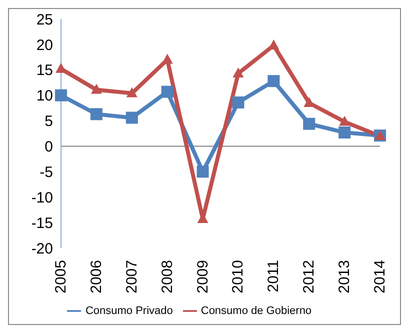 The width and height of the screenshot is (409, 333). What do you see at coordinates (273, 276) in the screenshot?
I see `x-tick-label: 2011` at bounding box center [273, 276].